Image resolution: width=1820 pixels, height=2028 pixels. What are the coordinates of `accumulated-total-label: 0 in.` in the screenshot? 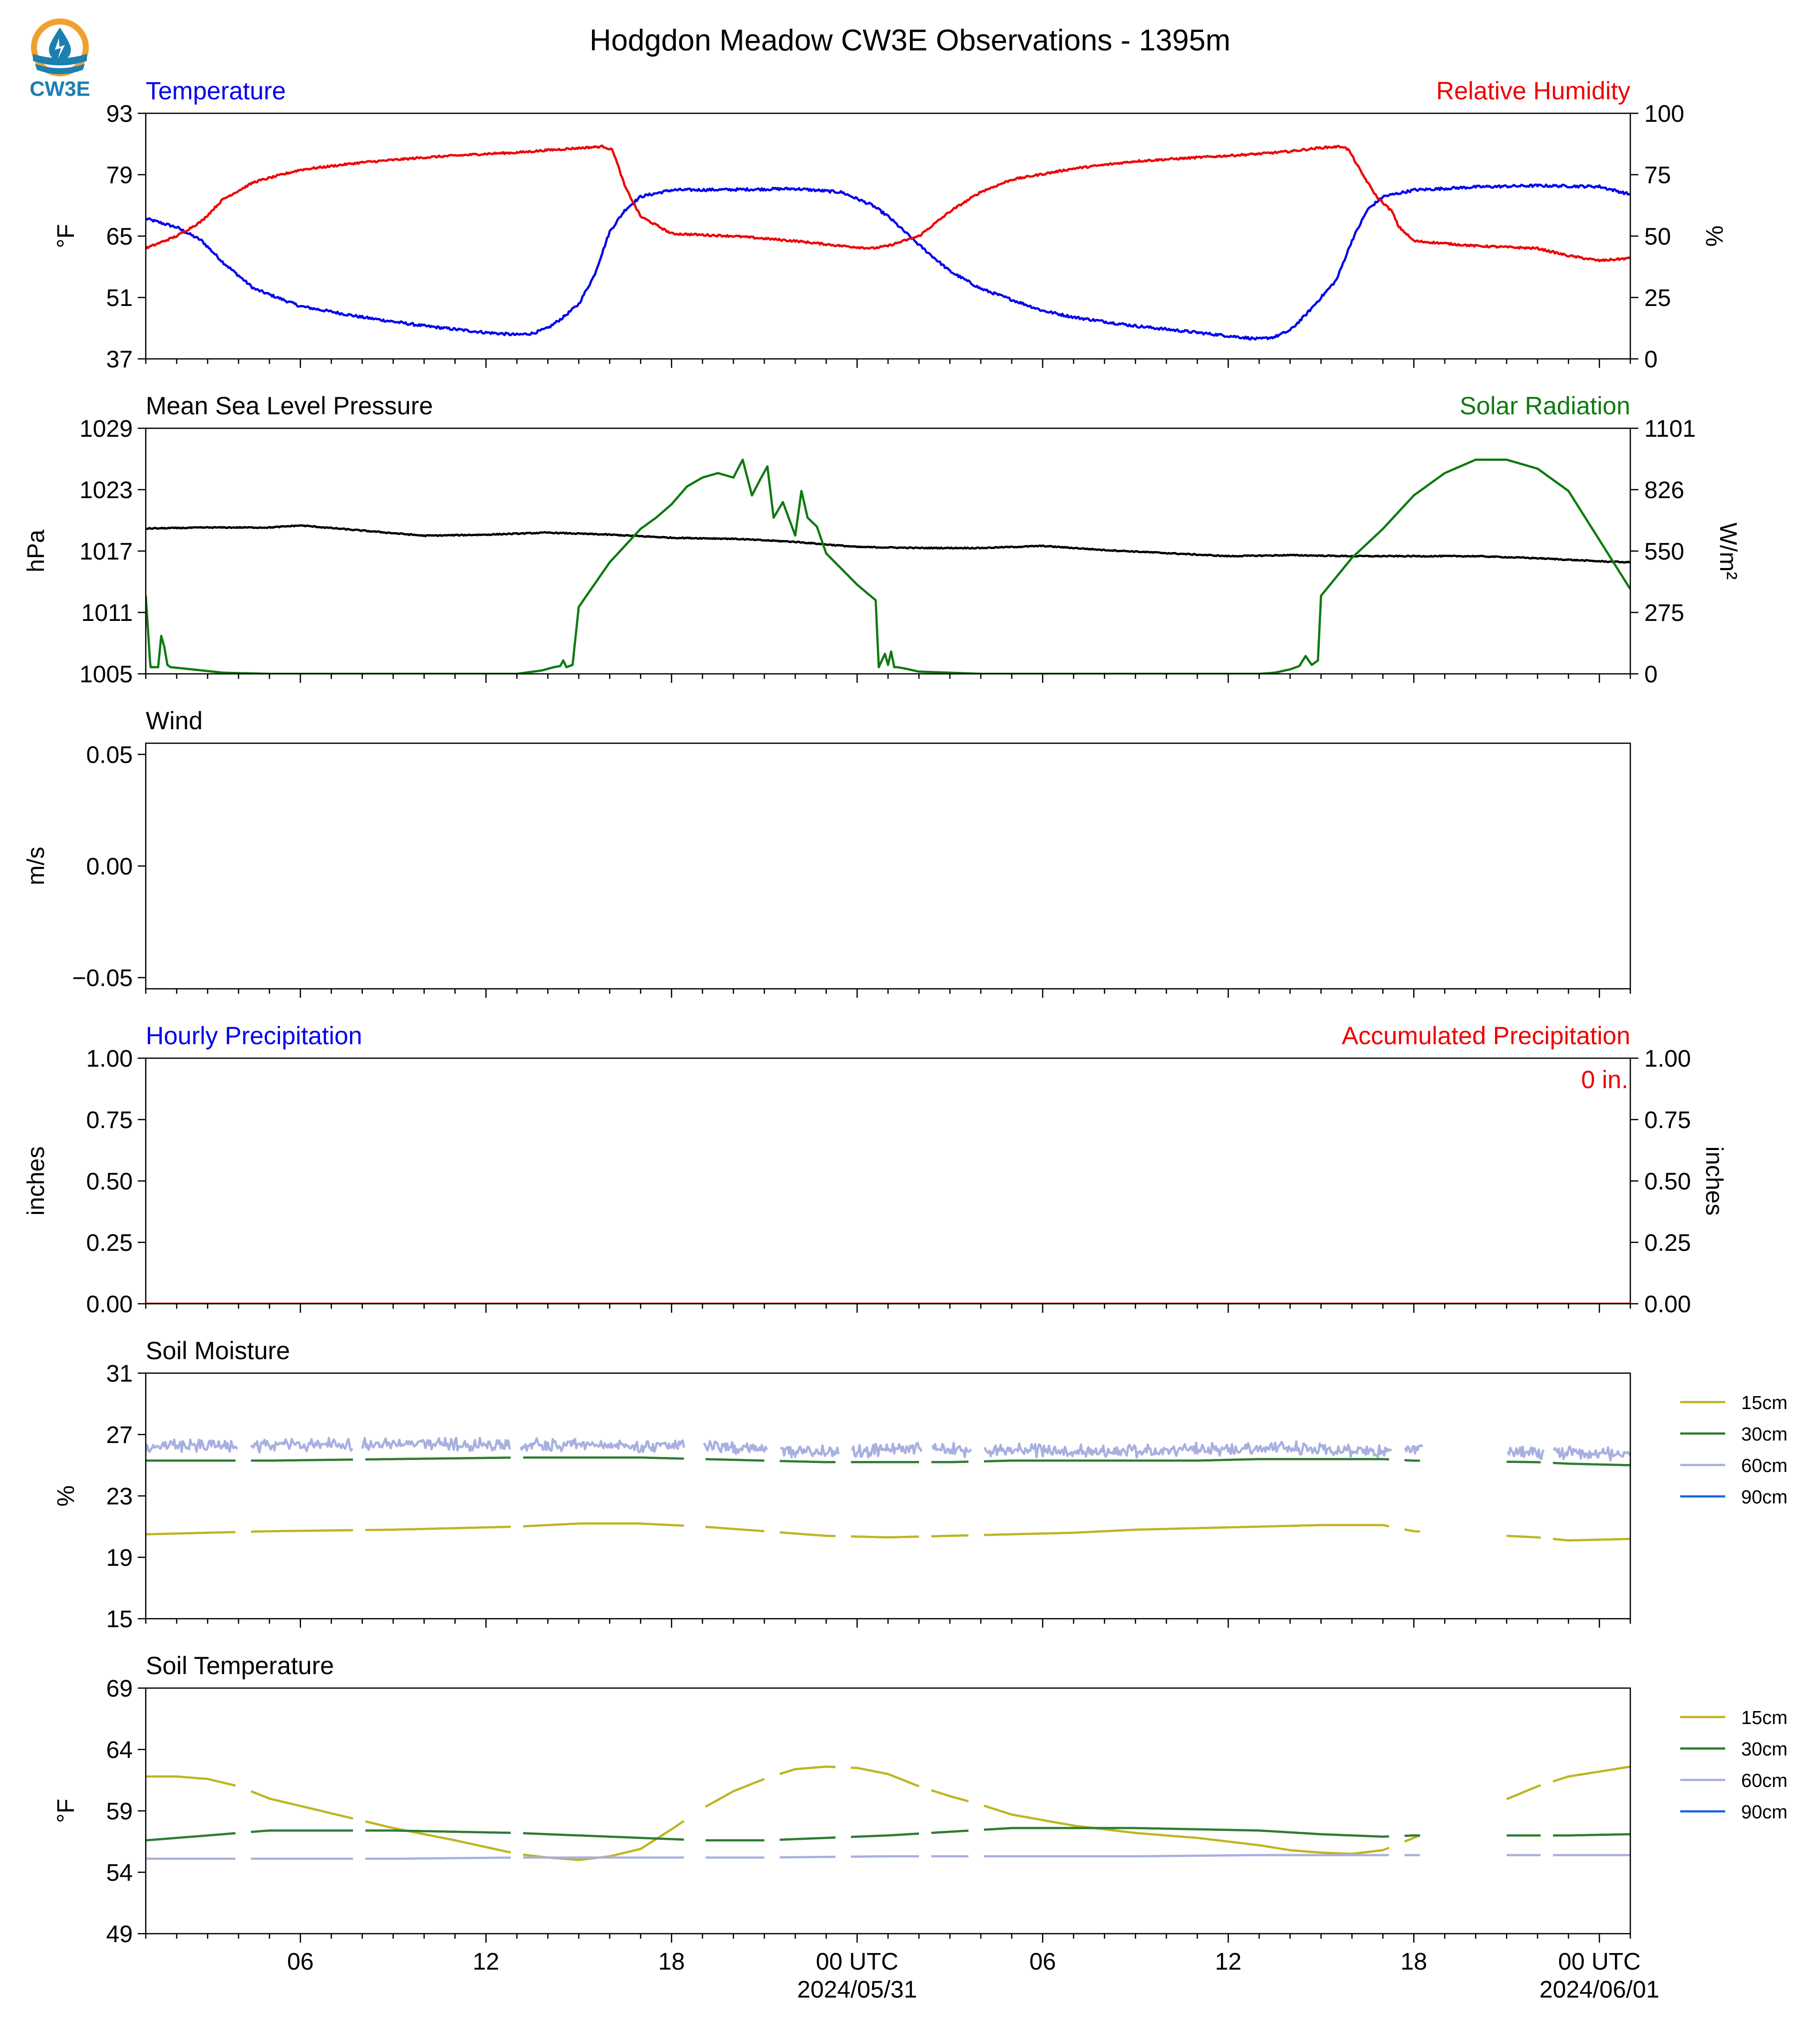 It's located at (1604, 1080).